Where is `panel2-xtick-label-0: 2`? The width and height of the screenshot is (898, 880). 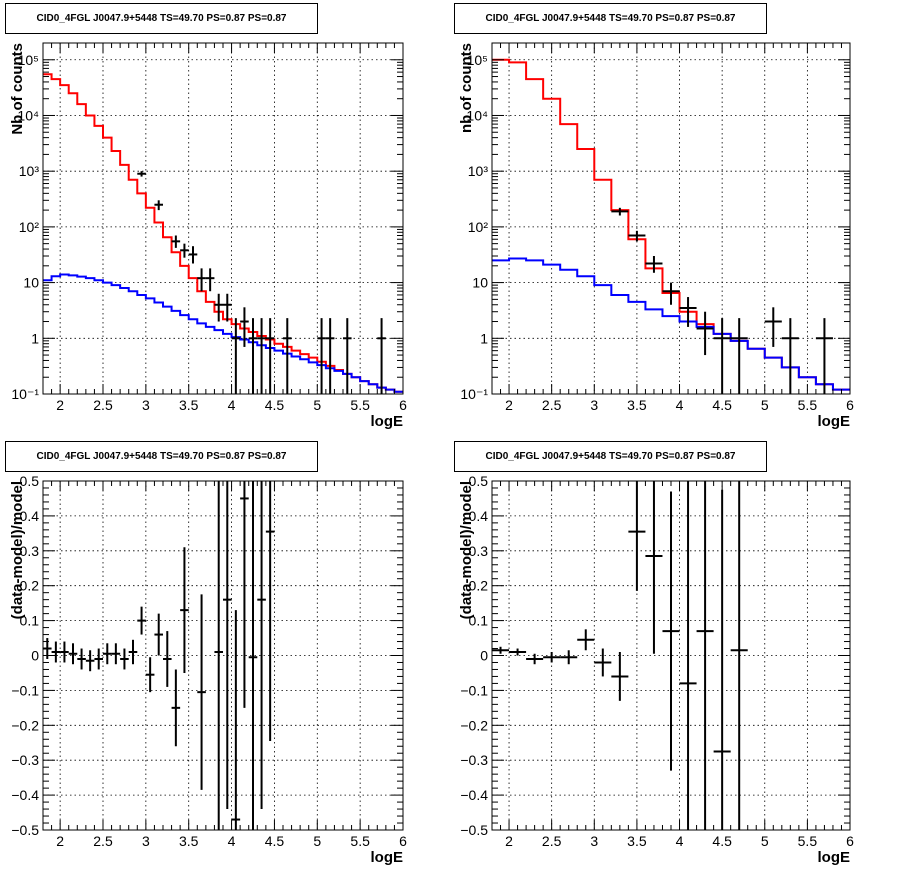
panel2-xtick-label-0: 2 is located at coordinates (60, 841).